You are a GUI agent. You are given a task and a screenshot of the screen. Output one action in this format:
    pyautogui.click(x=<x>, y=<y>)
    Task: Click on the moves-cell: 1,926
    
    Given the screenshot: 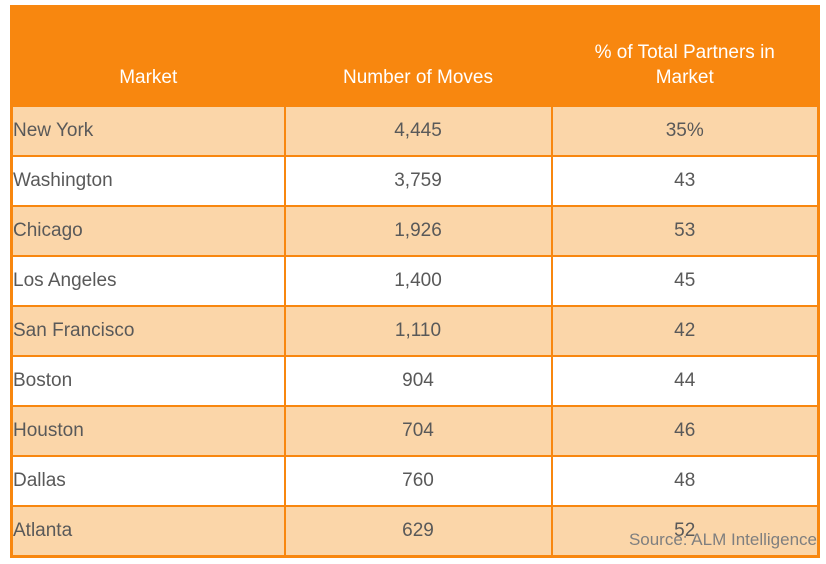 What is the action you would take?
    pyautogui.click(x=418, y=231)
    